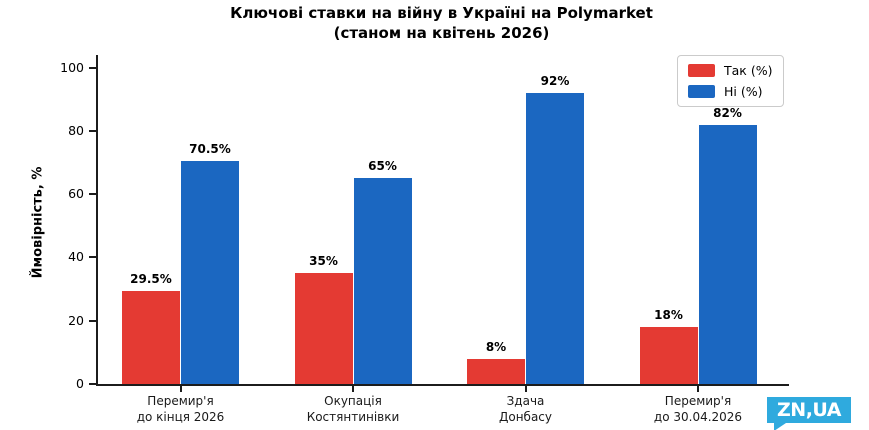 This screenshot has height=430, width=869. Describe the element at coordinates (76, 320) in the screenshot. I see `y-tick-label: 20` at that location.